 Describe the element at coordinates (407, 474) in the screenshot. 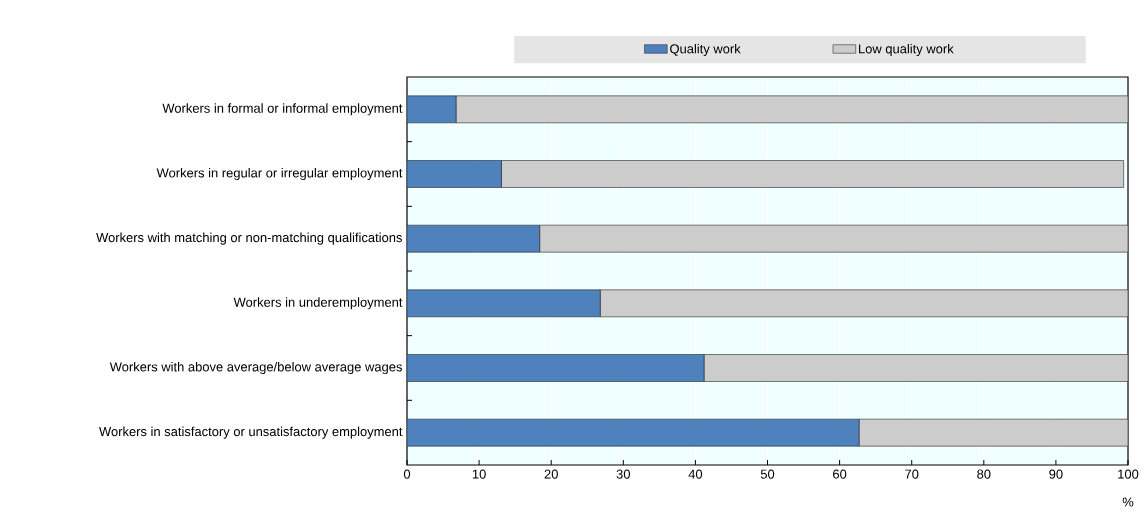

I see `x-tick-label: 0` at that location.